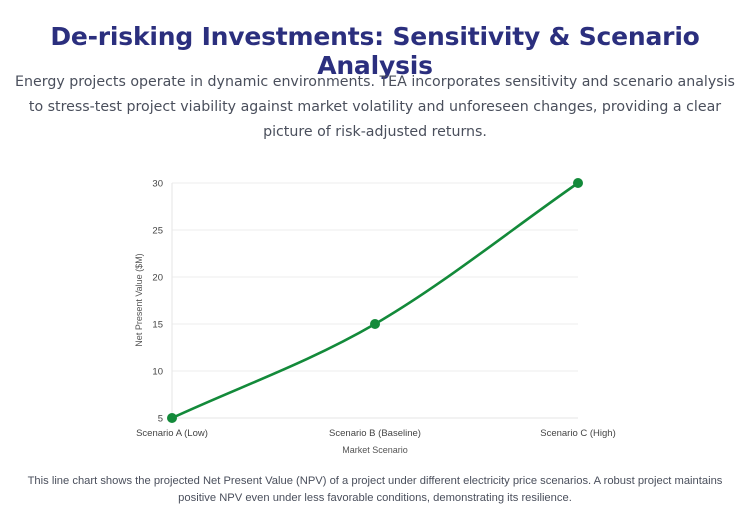  What do you see at coordinates (172, 433) in the screenshot?
I see `x-tick-label: Scenario A (Low)` at bounding box center [172, 433].